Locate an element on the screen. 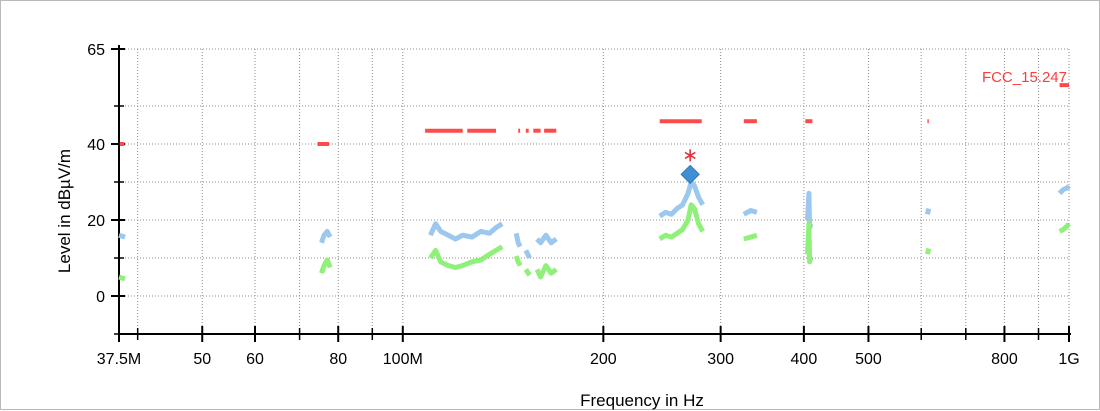 The image size is (1100, 411). x-tick-label: 1G is located at coordinates (1068, 359).